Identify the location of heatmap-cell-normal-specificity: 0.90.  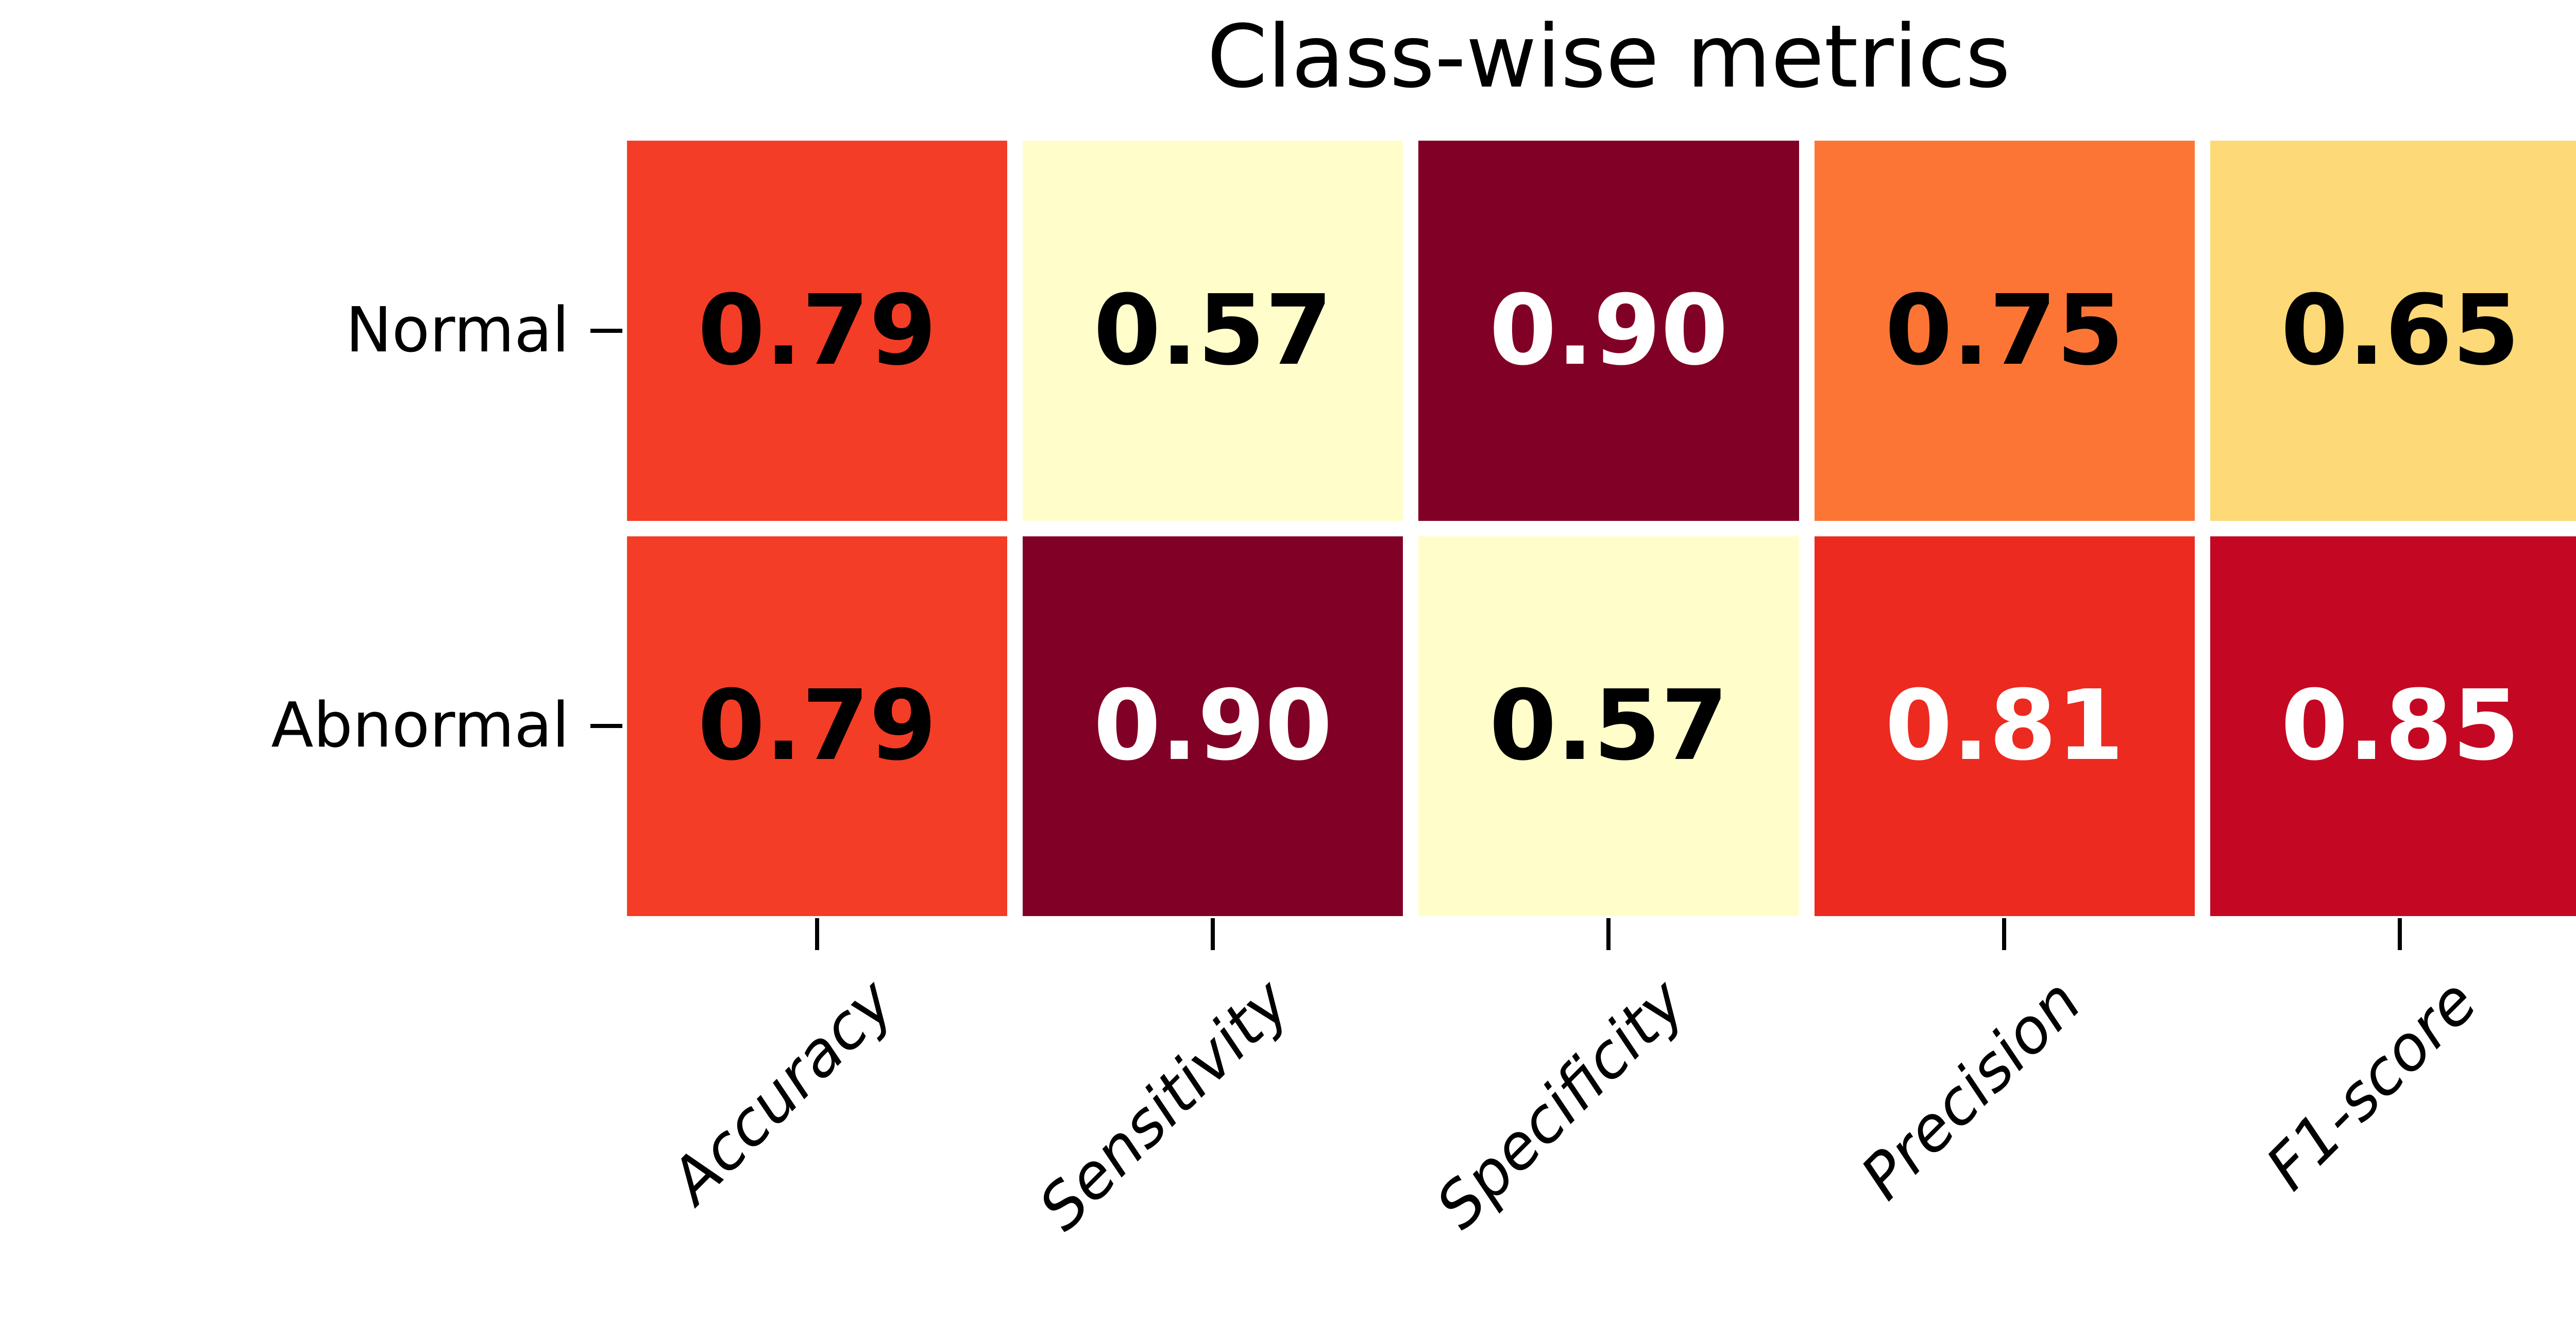
(1608, 331).